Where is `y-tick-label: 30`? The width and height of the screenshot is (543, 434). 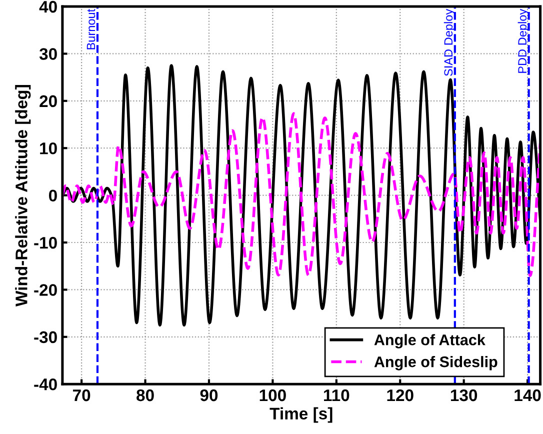
y-tick-label: 30 is located at coordinates (48, 54).